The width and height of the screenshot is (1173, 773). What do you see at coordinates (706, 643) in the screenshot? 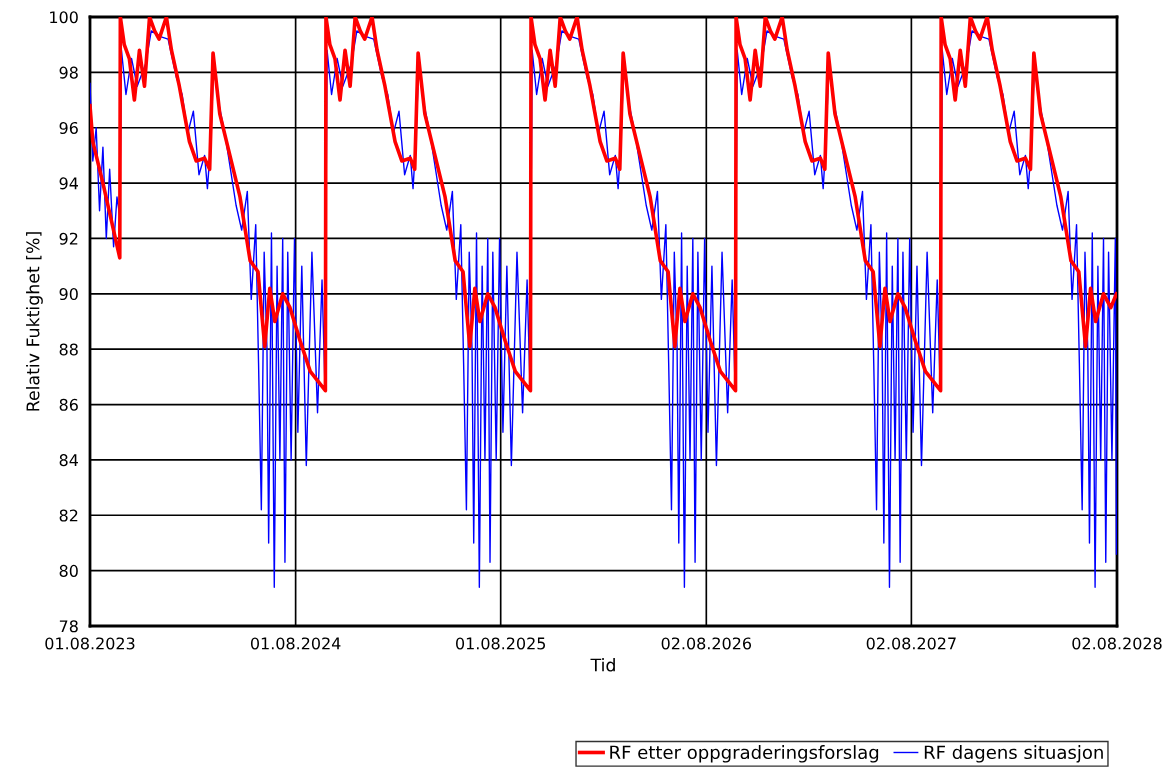
I see `x-tick-label: 02.08.2026` at bounding box center [706, 643].